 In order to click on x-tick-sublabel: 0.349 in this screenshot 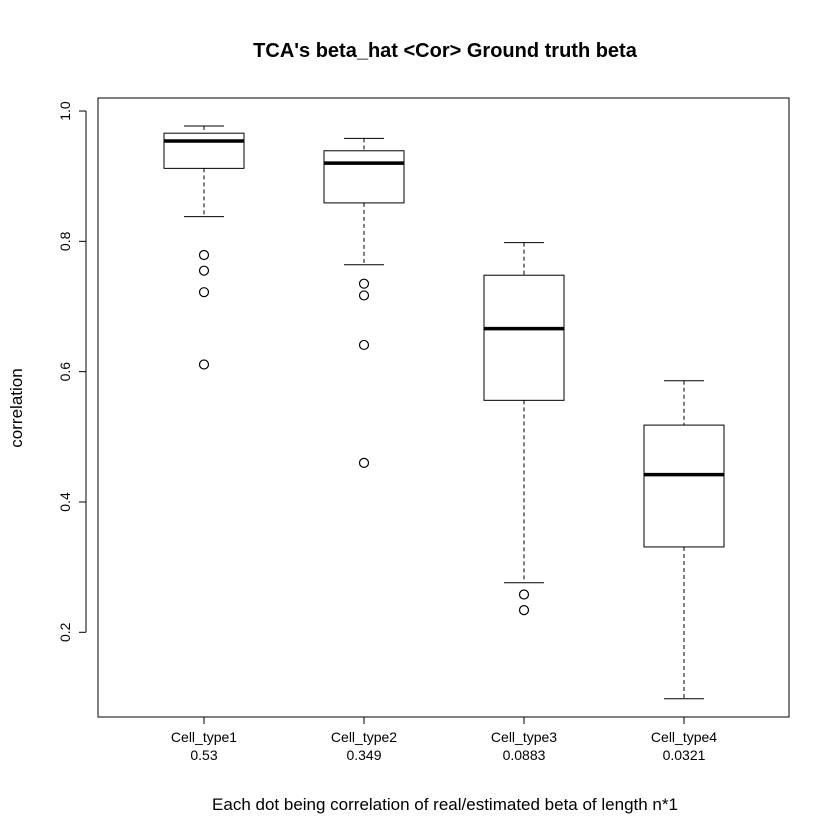, I will do `click(363, 755)`.